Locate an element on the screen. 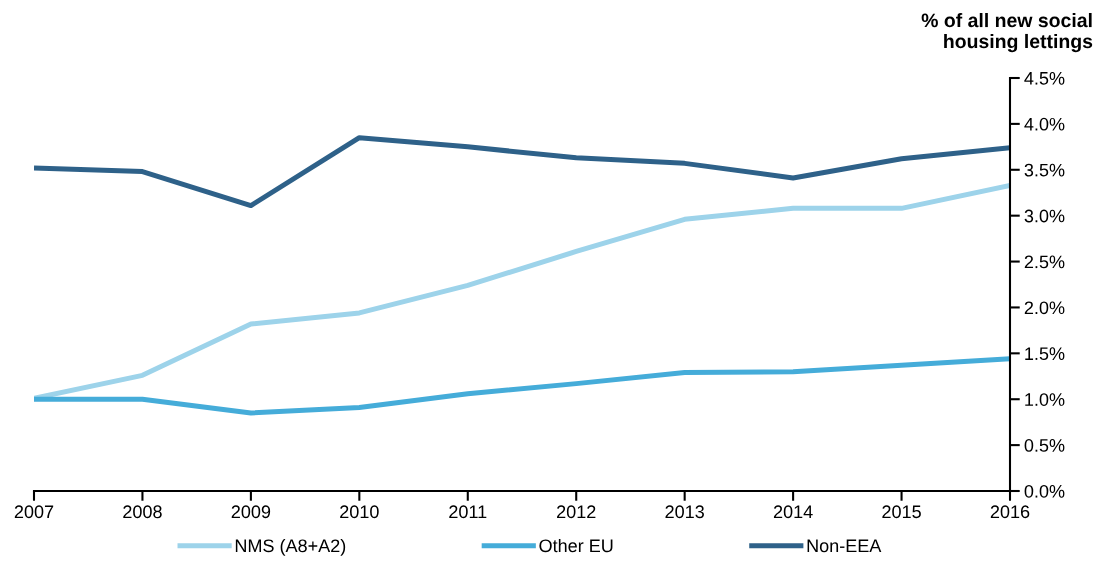 The height and width of the screenshot is (572, 1103). y-tick-label: 4.5% is located at coordinates (1044, 78).